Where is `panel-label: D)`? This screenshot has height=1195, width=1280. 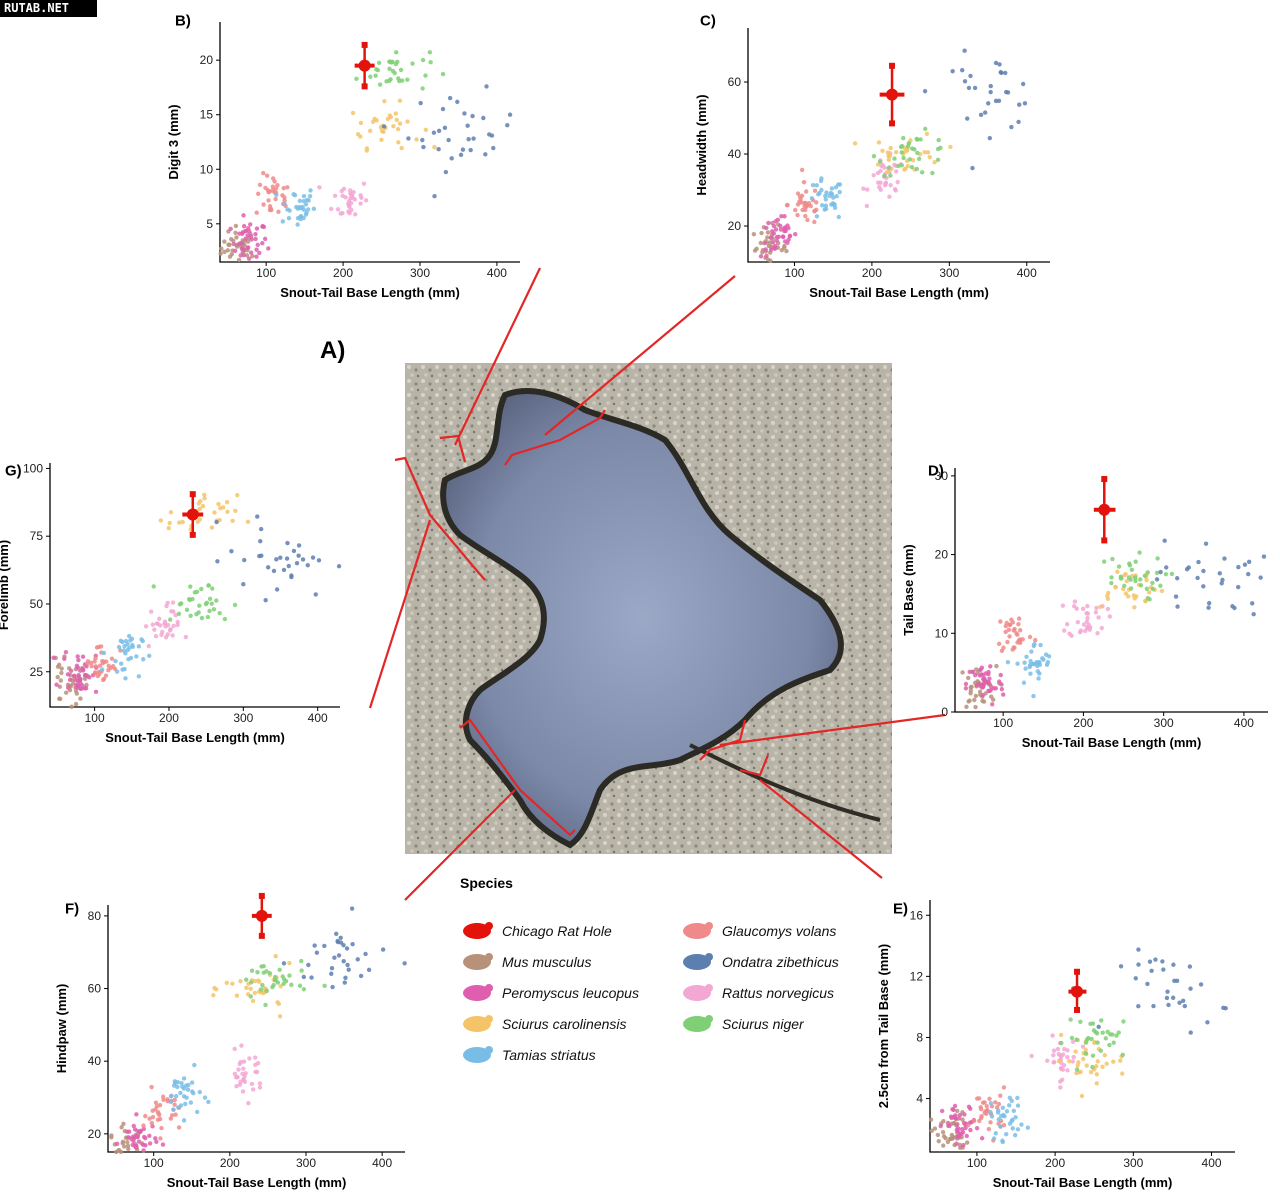
panel-label: D) is located at coordinates (936, 470).